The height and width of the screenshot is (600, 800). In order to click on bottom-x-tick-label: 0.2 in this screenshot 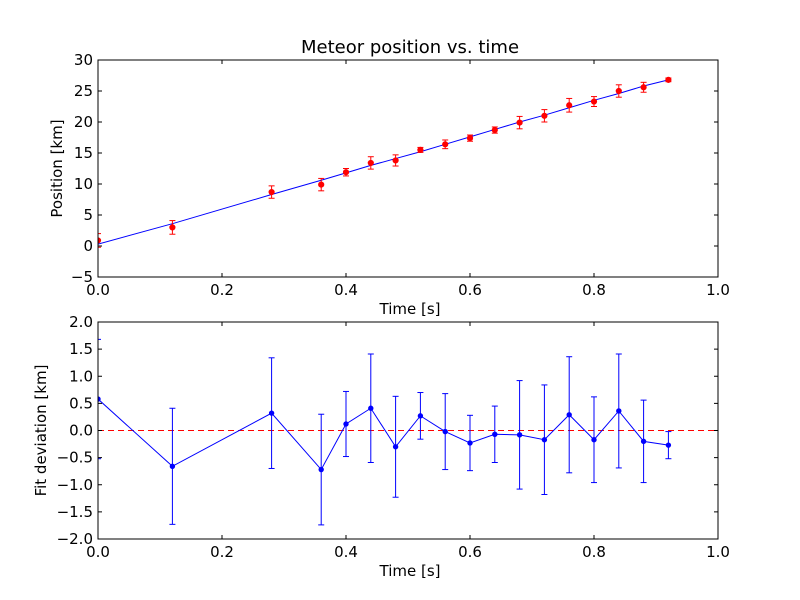, I will do `click(222, 552)`.